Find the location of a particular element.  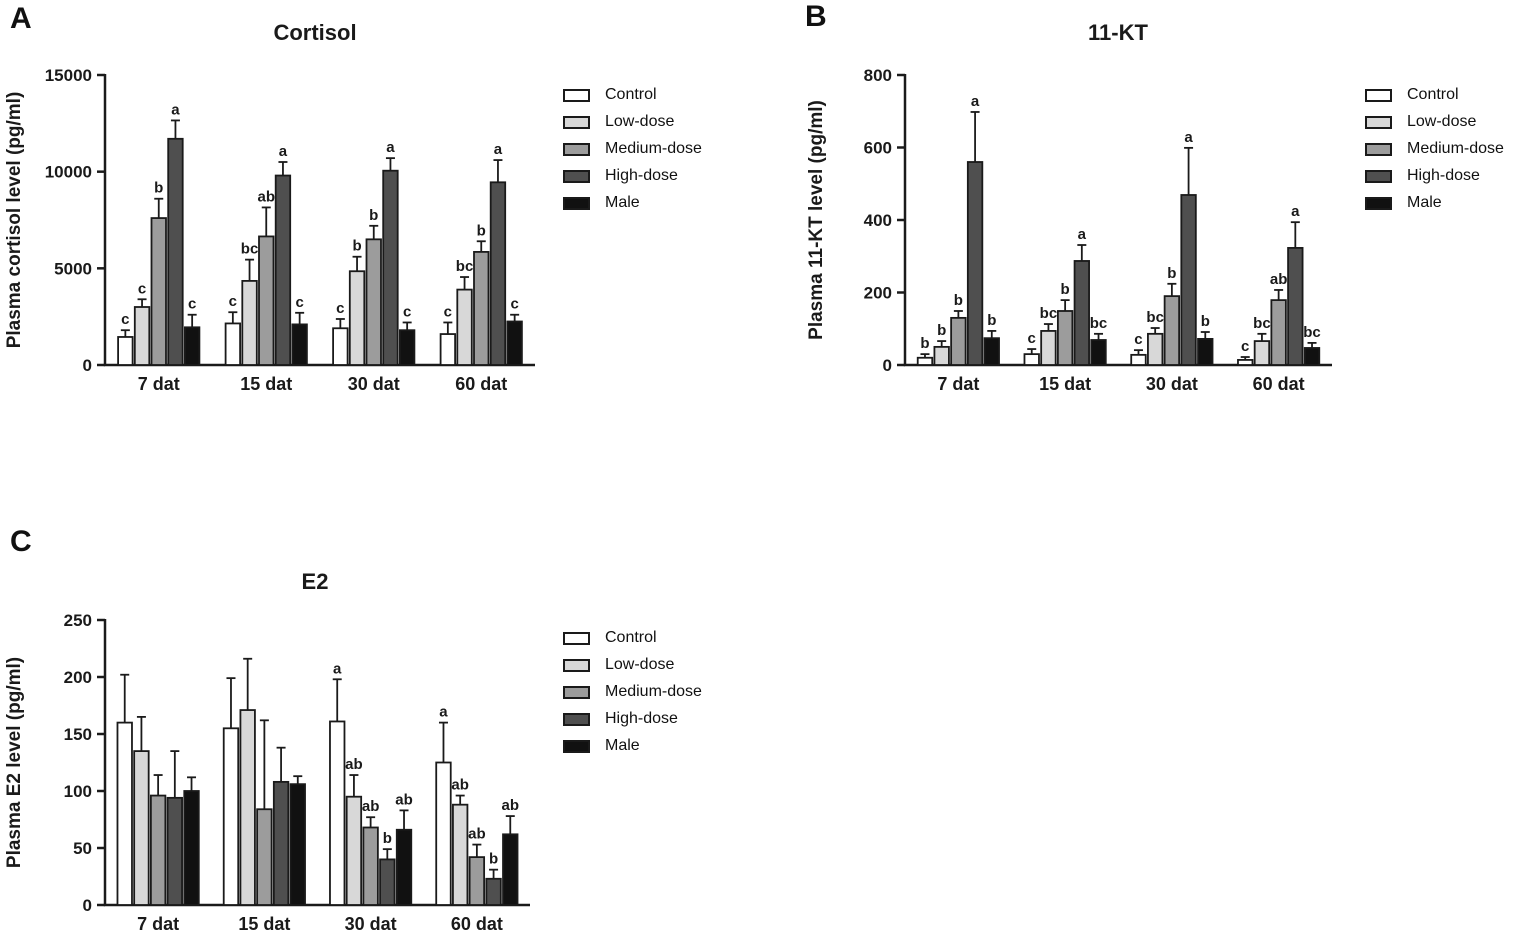

chart-title: Cortisol is located at coordinates (314, 32).